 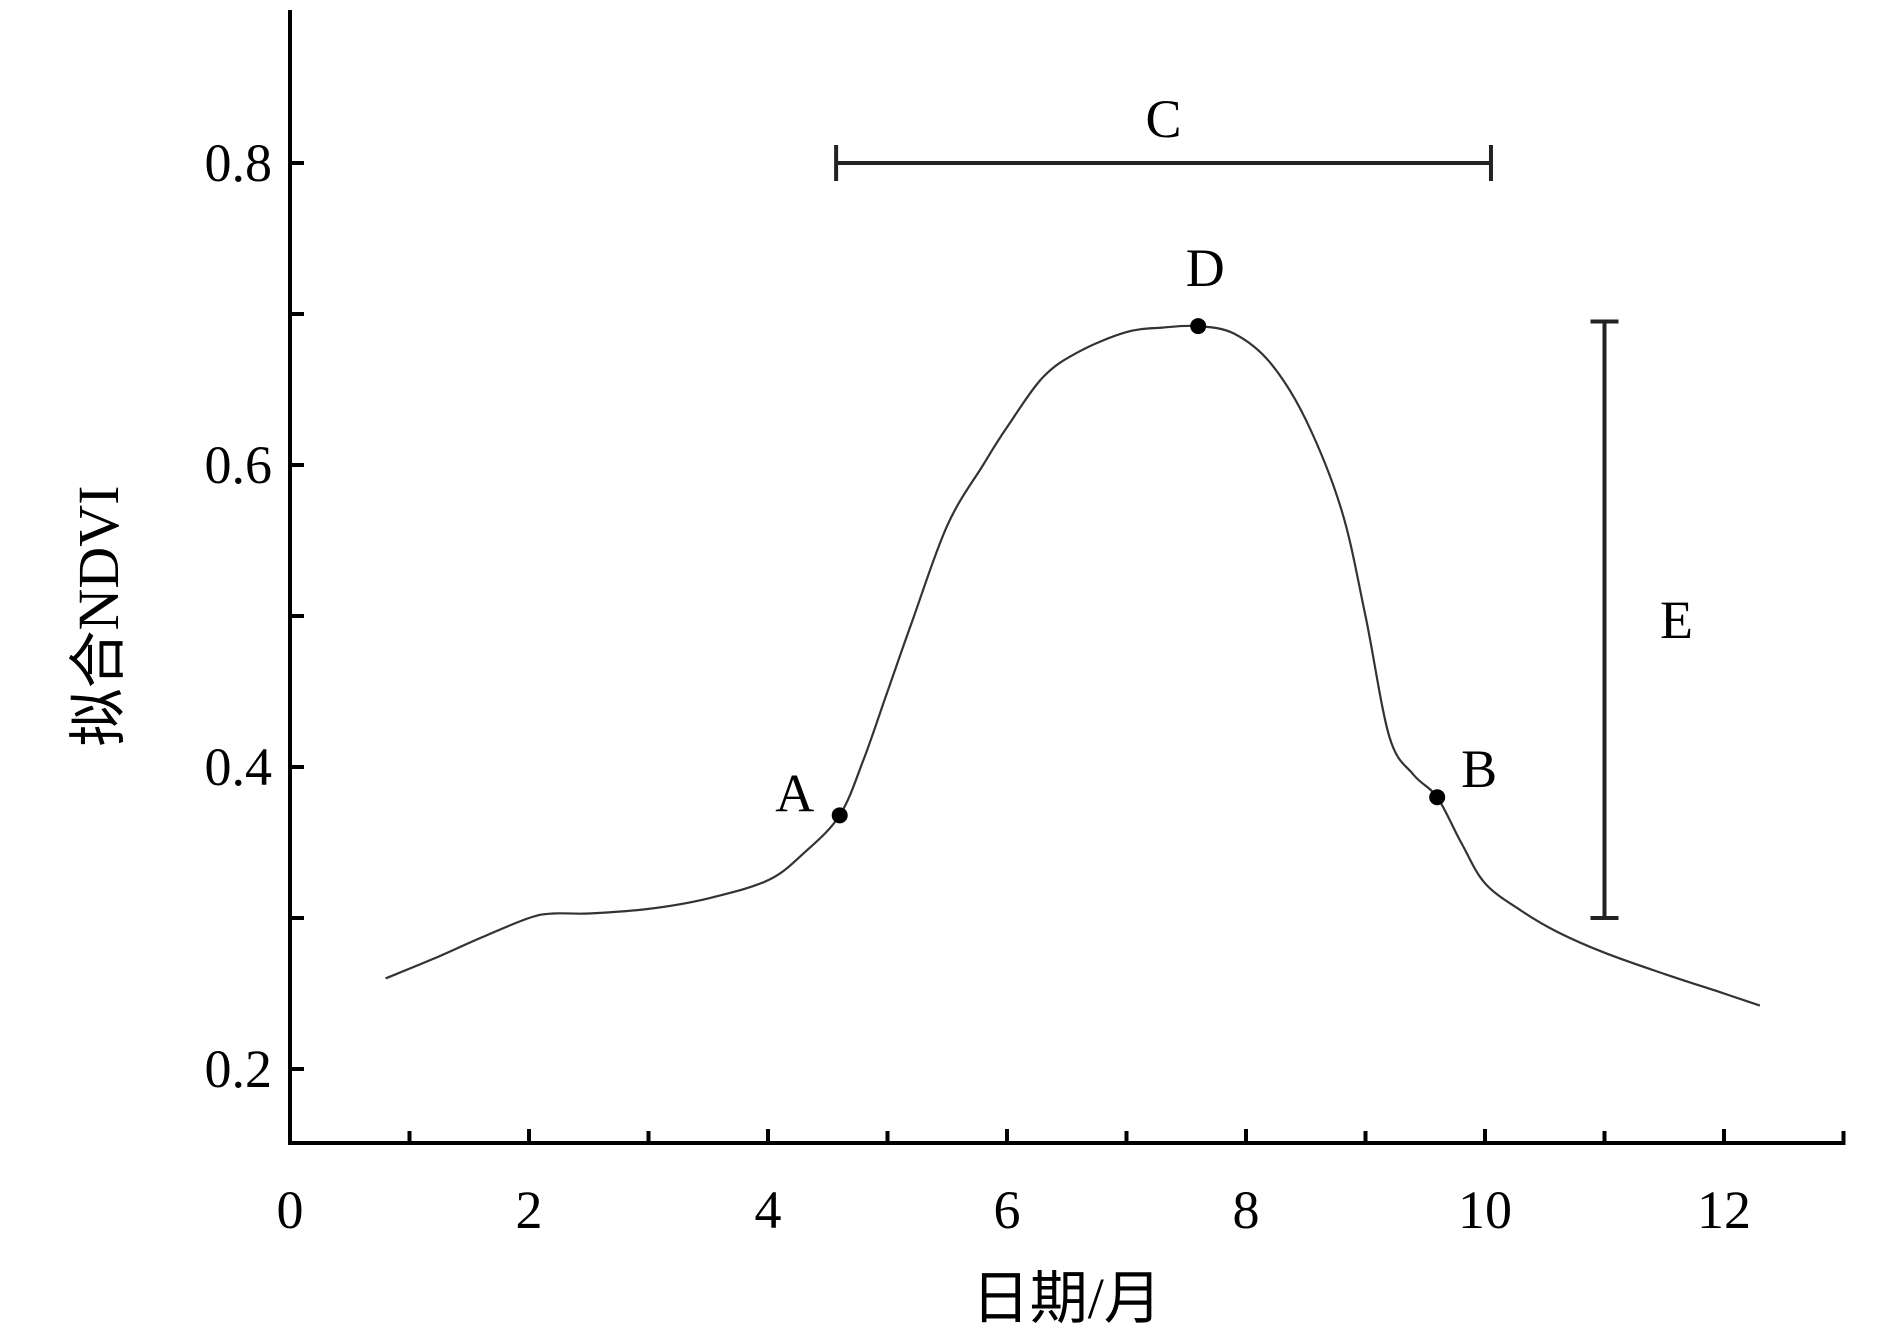 What do you see at coordinates (839, 815) in the screenshot?
I see `point-a-marker` at bounding box center [839, 815].